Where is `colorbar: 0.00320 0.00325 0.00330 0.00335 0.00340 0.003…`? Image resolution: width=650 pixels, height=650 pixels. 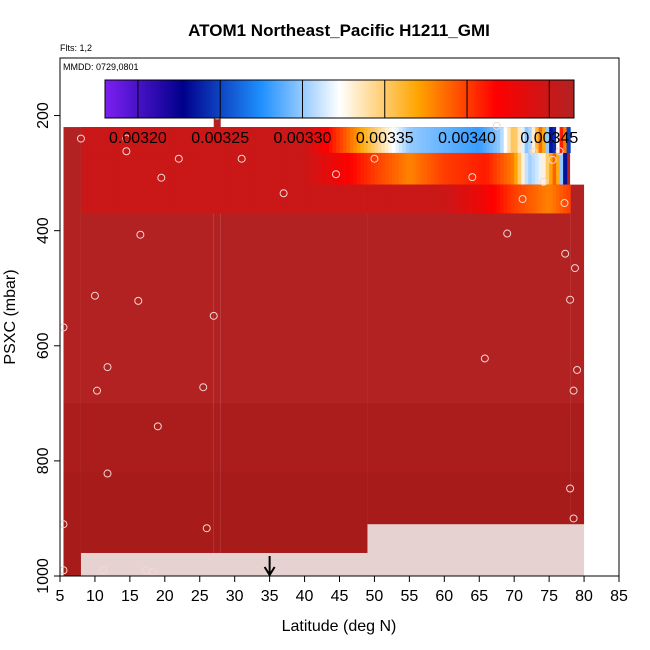
colorbar: 0.00320 0.00325 0.00330 0.00335 0.00340 0.003… is located at coordinates (341, 113).